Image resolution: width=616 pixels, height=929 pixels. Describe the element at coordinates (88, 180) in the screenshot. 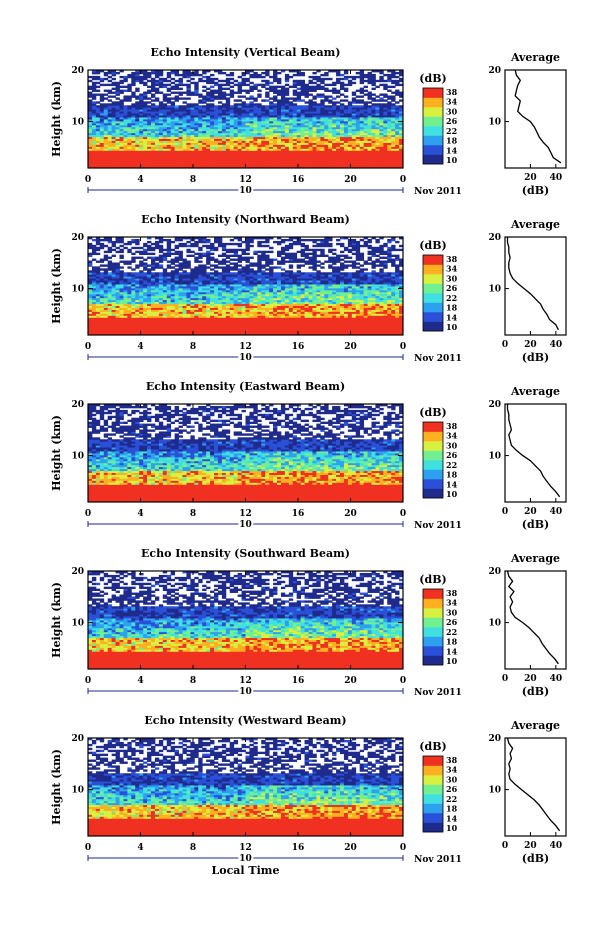

I see `x-tick-label: 0` at that location.